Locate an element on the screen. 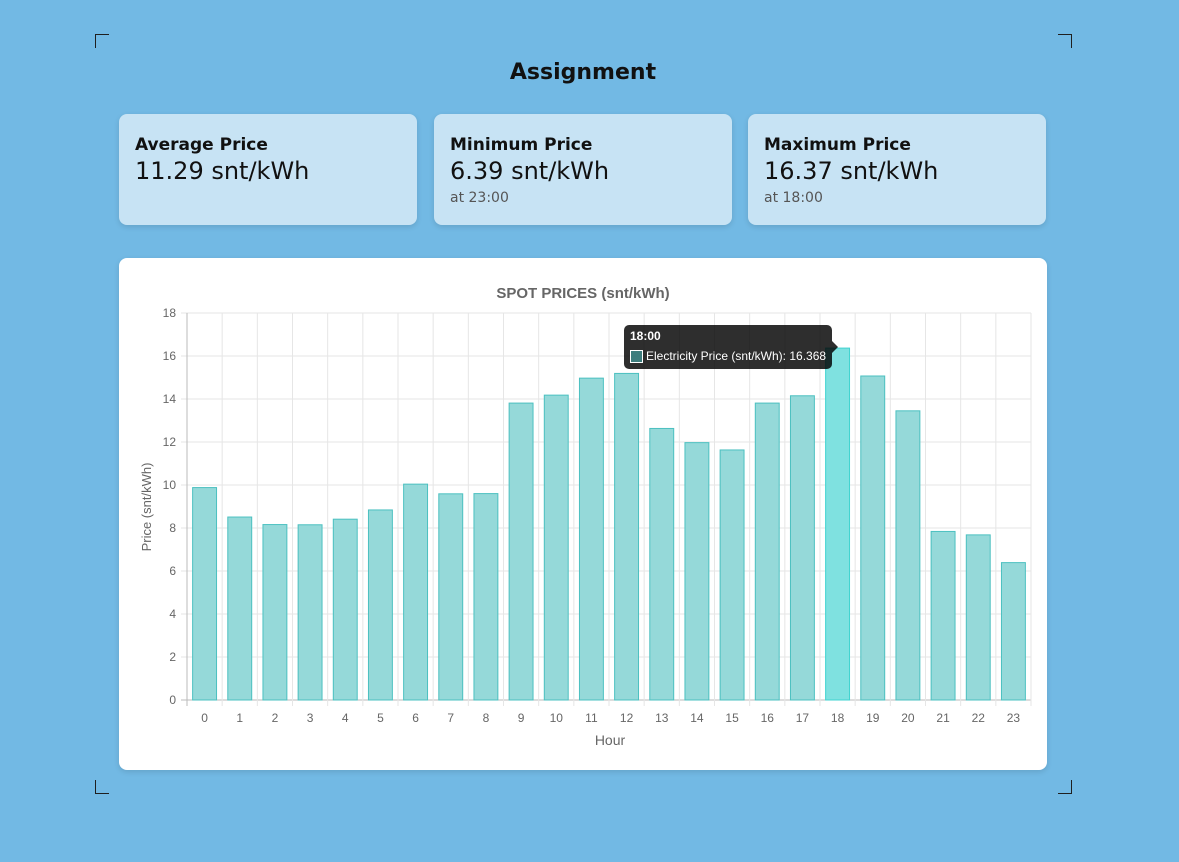  x-tick-label: 13 is located at coordinates (662, 718).